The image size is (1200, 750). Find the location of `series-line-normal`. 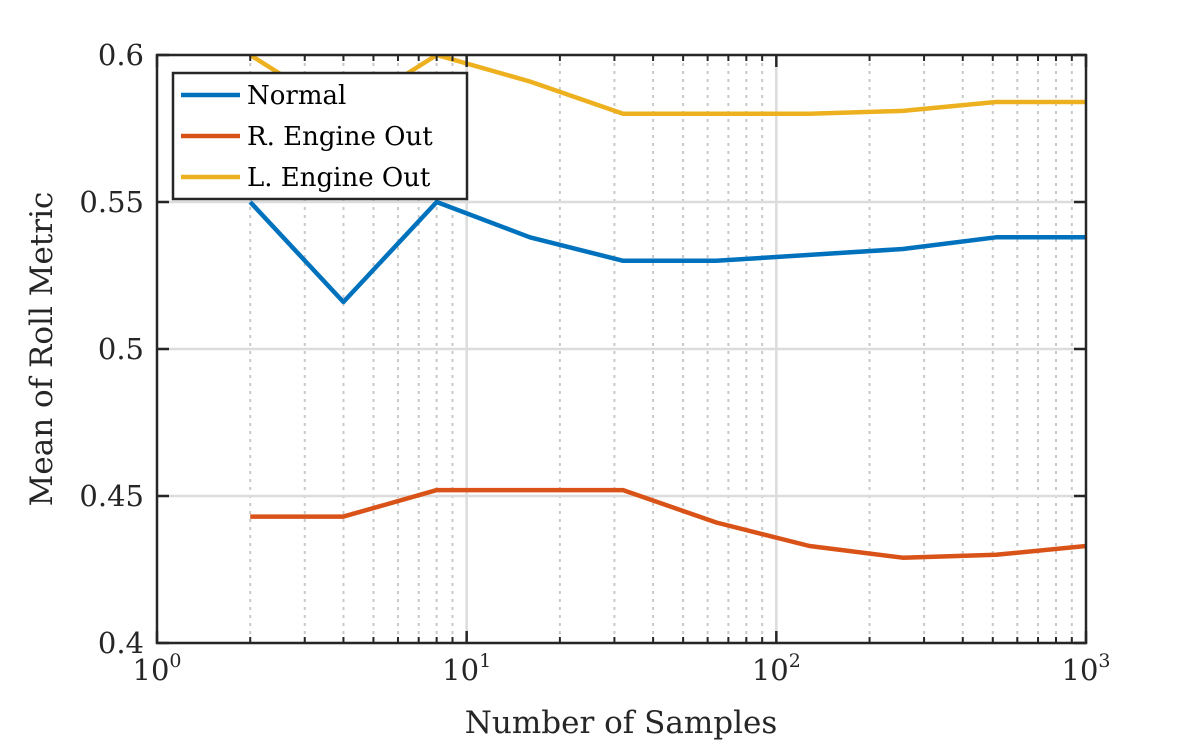

series-line-normal is located at coordinates (667, 252).